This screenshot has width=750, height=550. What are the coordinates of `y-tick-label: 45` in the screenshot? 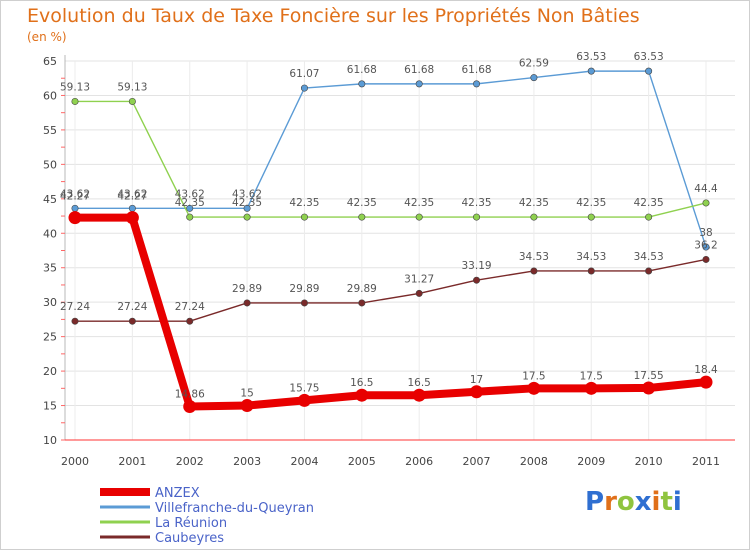 It's located at (50, 199).